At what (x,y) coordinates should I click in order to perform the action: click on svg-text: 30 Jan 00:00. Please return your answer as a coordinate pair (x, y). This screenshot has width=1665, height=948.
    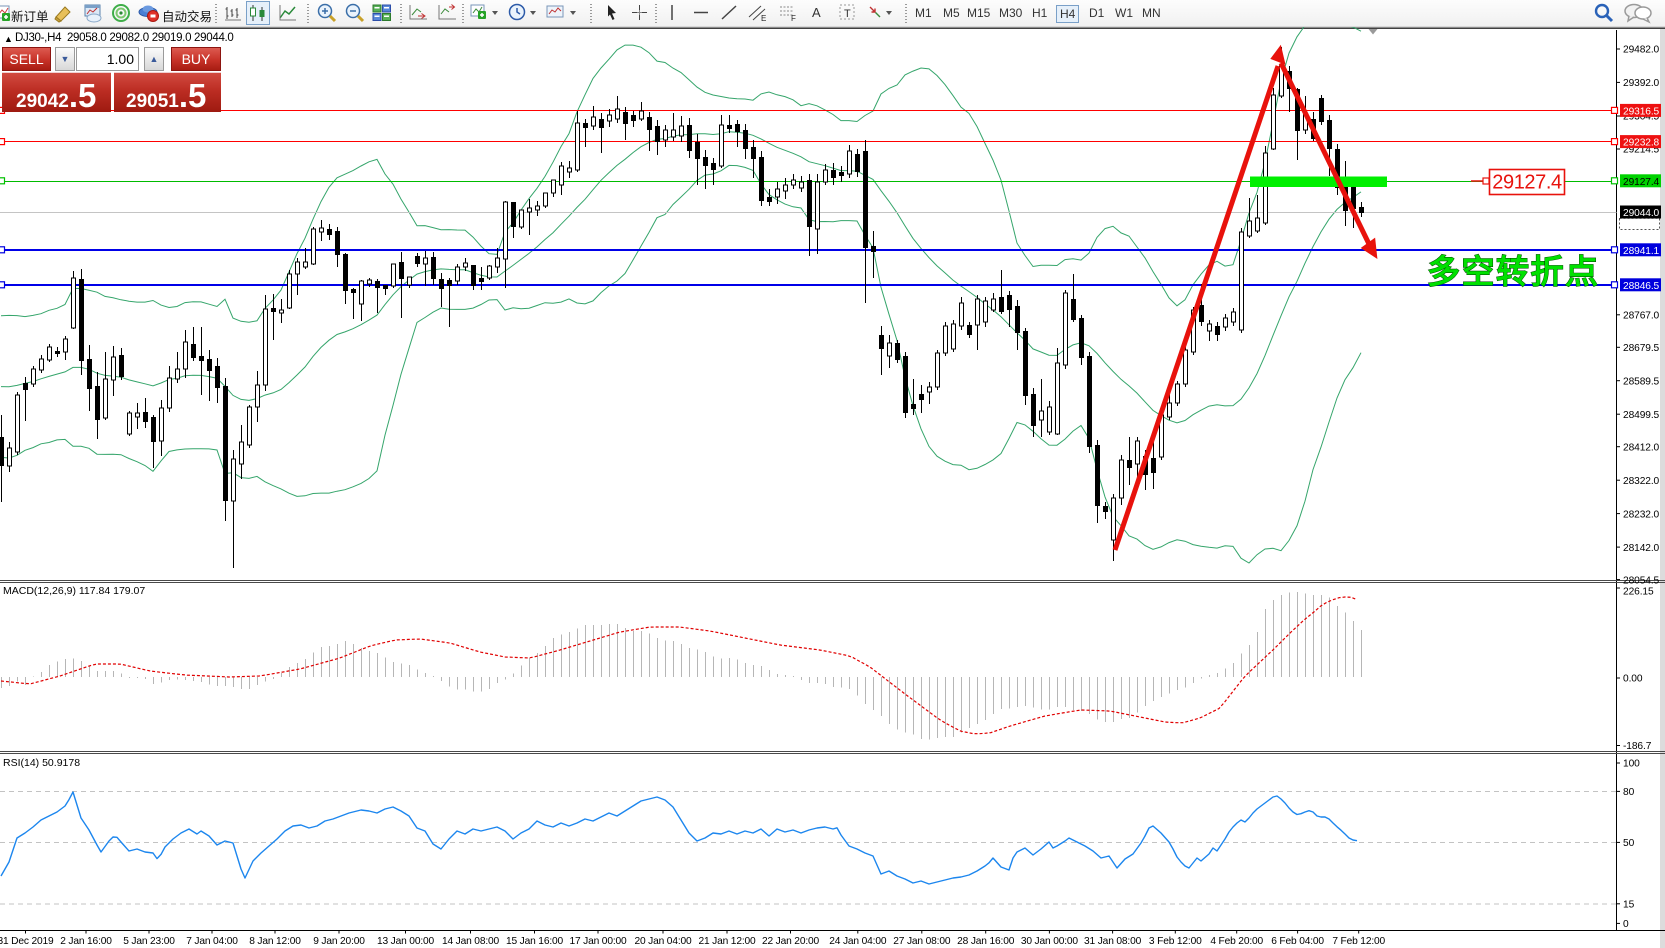
    Looking at the image, I should click on (1050, 941).